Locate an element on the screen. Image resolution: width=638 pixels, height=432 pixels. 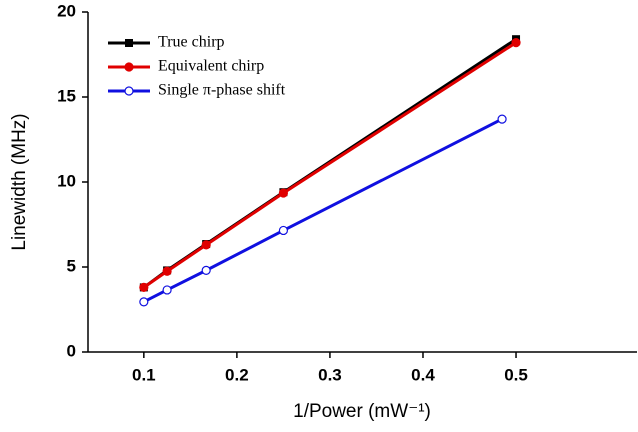
y-tick-label: 0 is located at coordinates (71, 350).